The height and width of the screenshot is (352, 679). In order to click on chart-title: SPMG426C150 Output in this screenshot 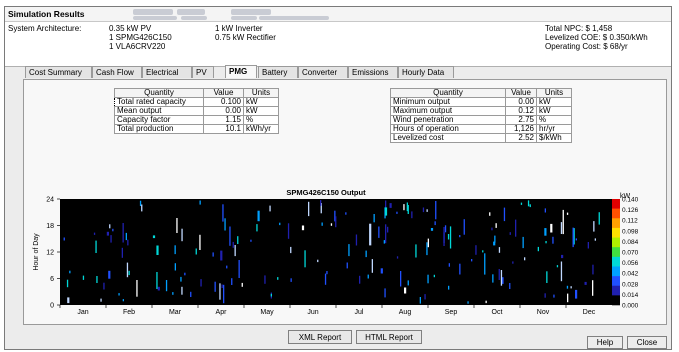, I will do `click(326, 192)`.